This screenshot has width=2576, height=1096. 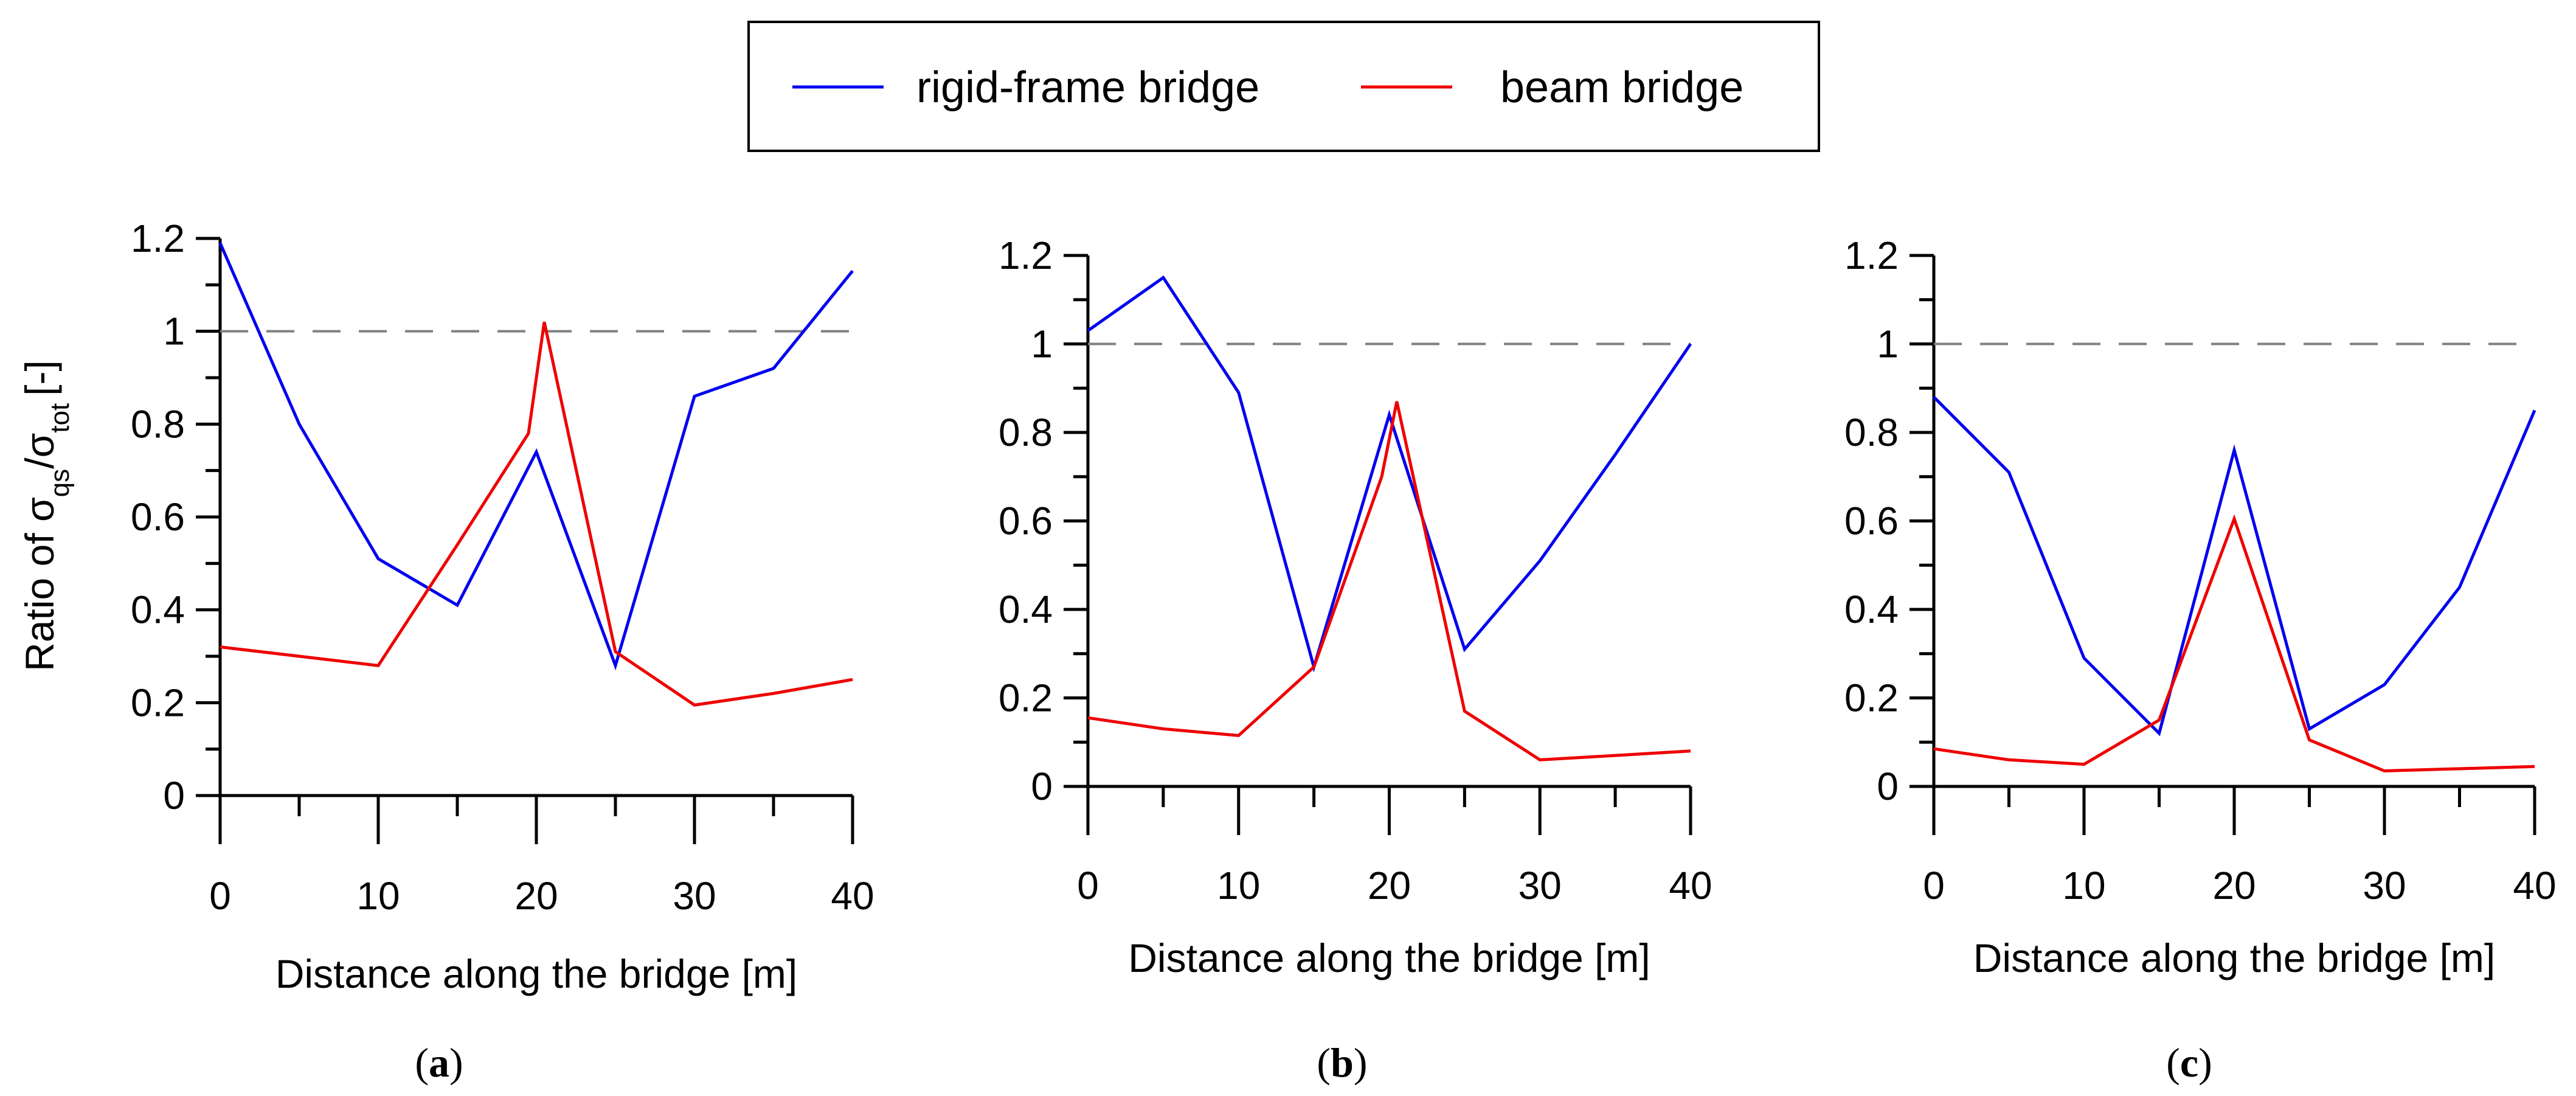 I want to click on legend-label-rigid-frame-bridge: rigid-frame bridge, so click(x=1087, y=87).